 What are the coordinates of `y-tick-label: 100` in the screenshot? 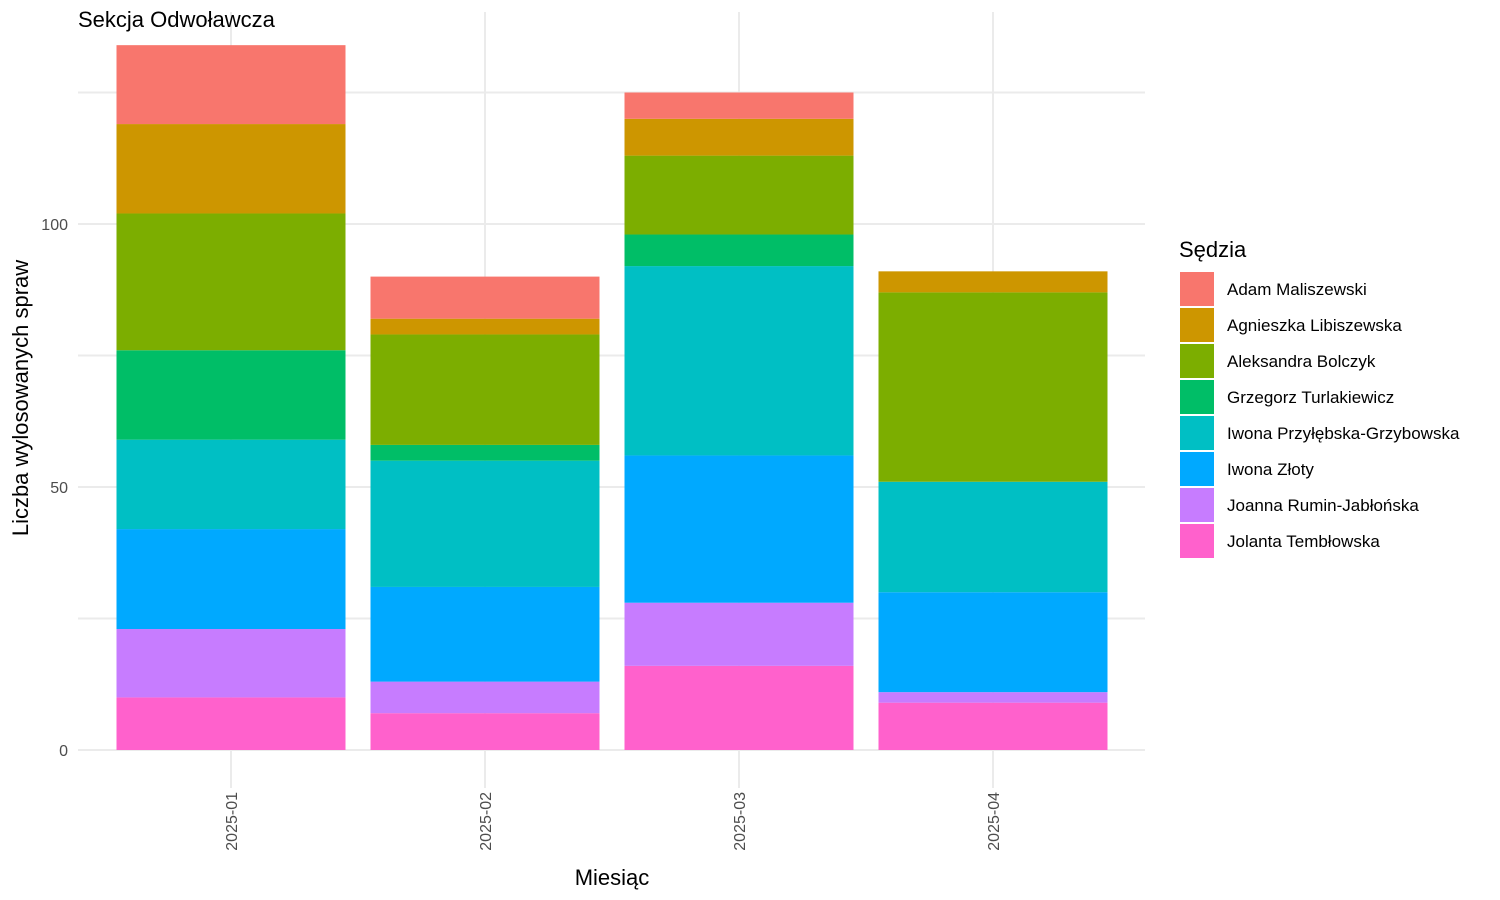 It's located at (54, 225).